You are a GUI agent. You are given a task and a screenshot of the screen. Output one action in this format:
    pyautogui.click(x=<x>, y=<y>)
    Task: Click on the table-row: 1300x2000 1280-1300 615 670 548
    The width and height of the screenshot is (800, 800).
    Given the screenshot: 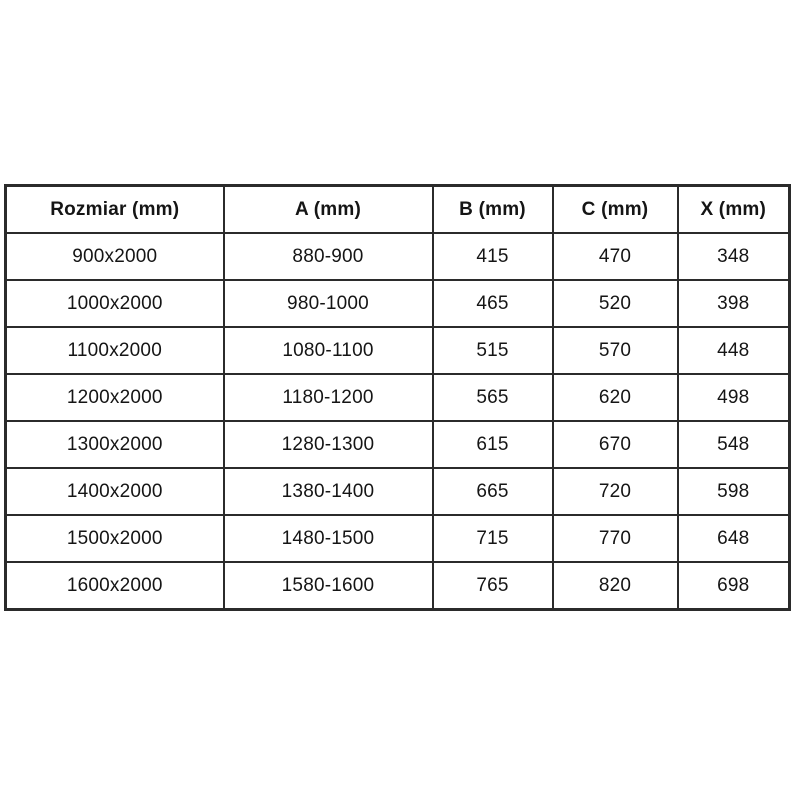 What is the action you would take?
    pyautogui.click(x=397, y=444)
    